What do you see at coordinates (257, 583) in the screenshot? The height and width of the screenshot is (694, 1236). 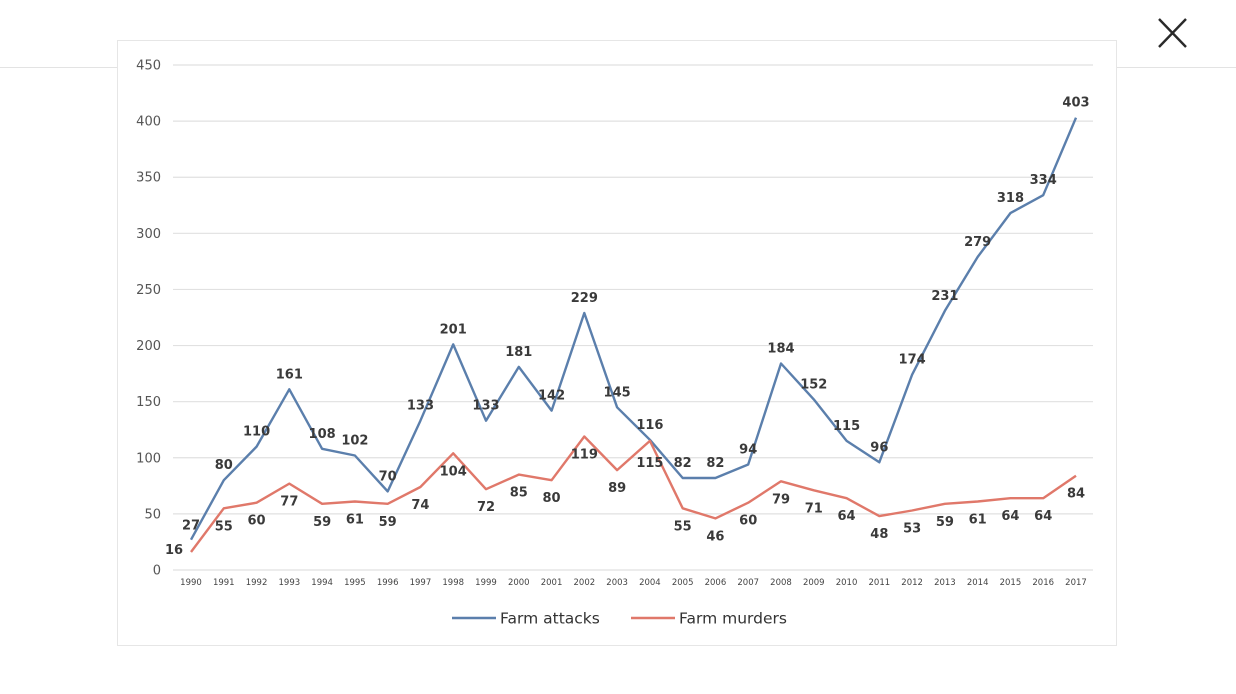 I see `x-tick-label: 1992` at bounding box center [257, 583].